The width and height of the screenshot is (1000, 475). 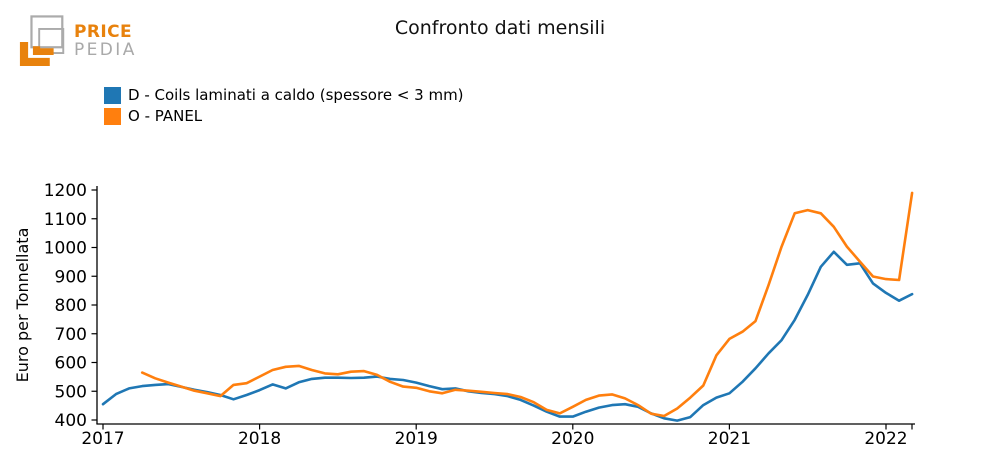 I want to click on y-tick-label: 600, so click(x=71, y=364).